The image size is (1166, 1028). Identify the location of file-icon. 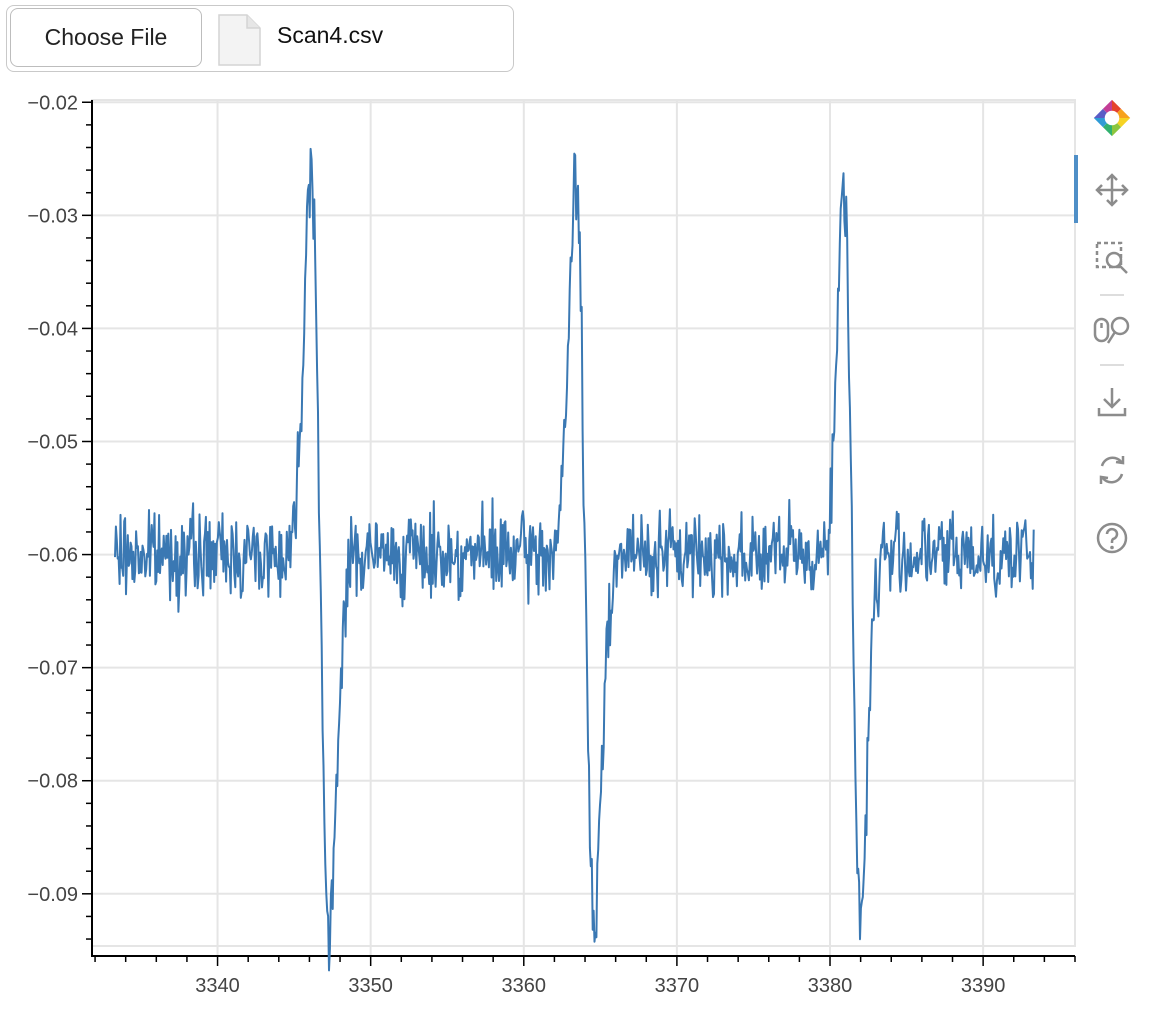
(239, 40).